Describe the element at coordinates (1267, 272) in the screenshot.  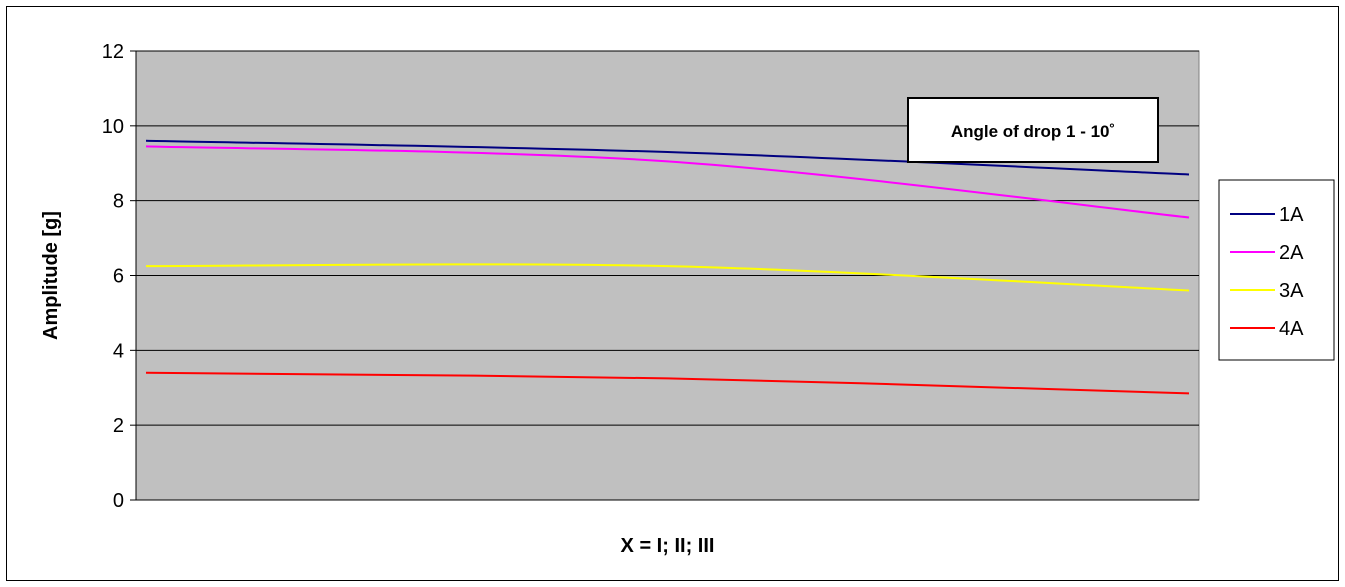
I see `legend-items: 1A 2A 3A 4A` at that location.